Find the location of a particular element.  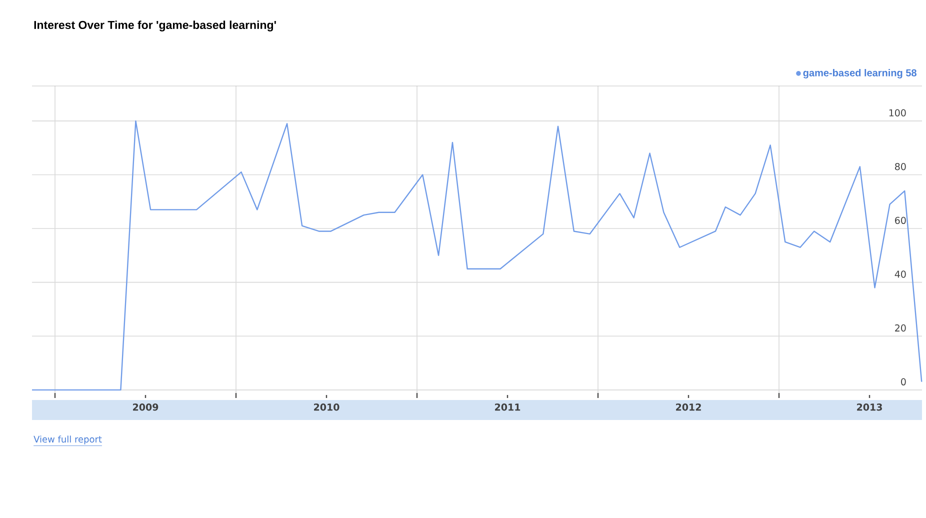

legend-label: game-based learning 58 is located at coordinates (859, 73).